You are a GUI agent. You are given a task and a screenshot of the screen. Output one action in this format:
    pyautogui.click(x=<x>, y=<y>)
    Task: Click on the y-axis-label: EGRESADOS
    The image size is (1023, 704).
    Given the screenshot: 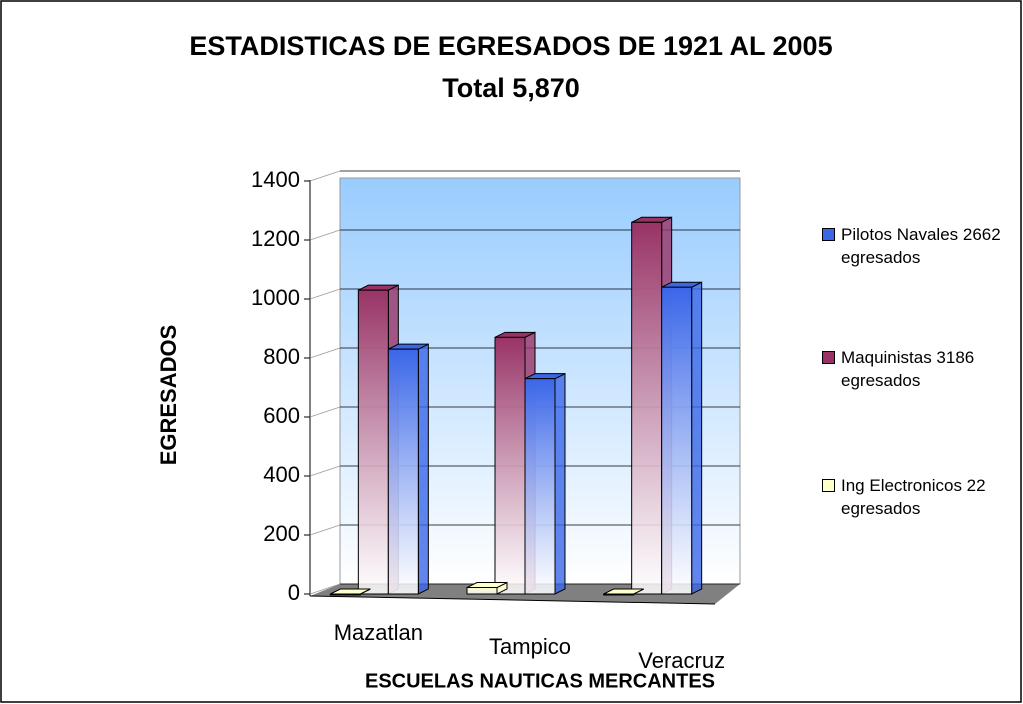 What is the action you would take?
    pyautogui.click(x=168, y=395)
    